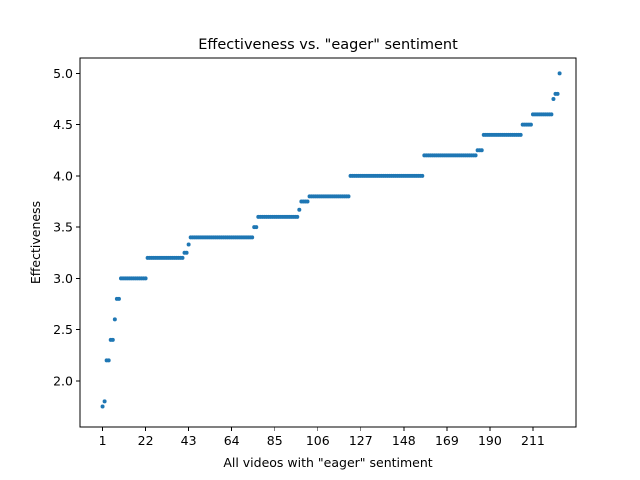  Describe the element at coordinates (63, 227) in the screenshot. I see `y-tick-label: 3.5` at that location.